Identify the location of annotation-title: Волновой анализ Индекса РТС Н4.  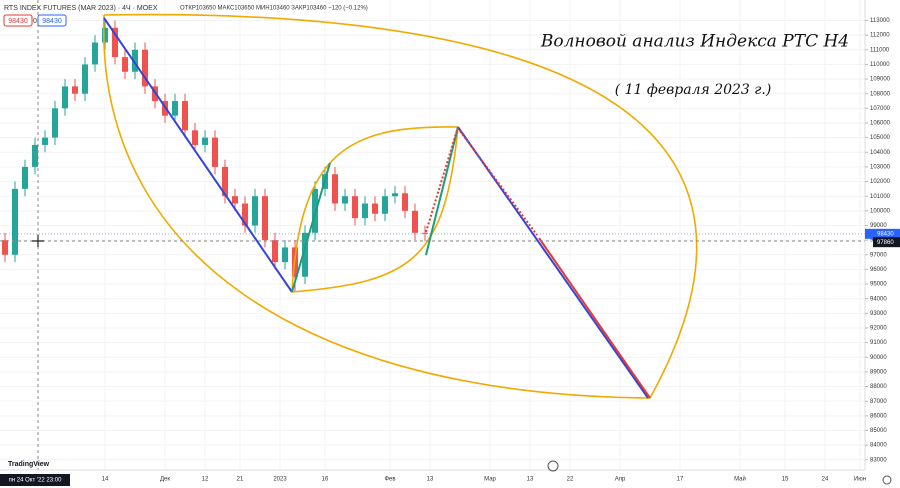
(694, 42).